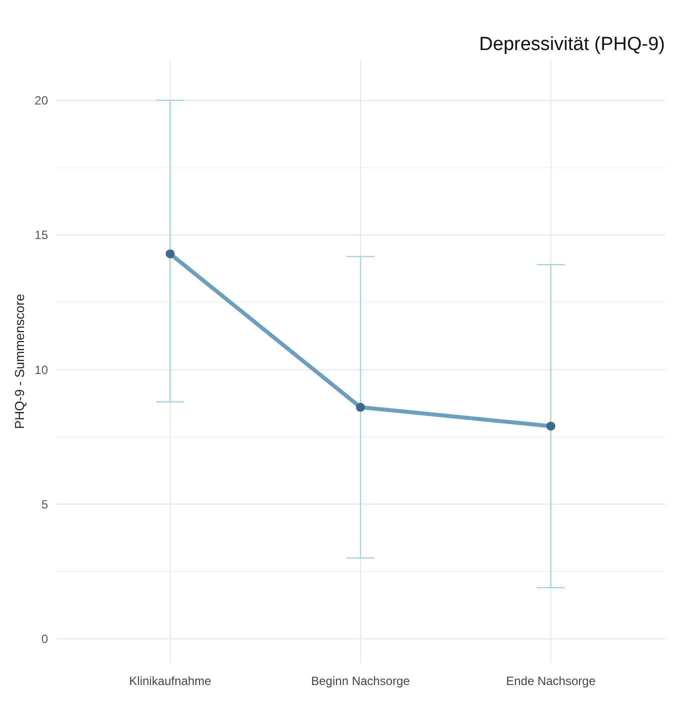  I want to click on y-tick-label: 10, so click(41, 369).